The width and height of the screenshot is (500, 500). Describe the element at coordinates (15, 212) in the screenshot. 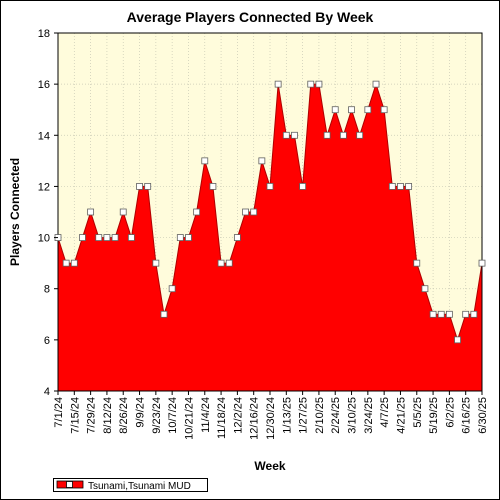

I see `y-axis-label: Players Connected` at that location.